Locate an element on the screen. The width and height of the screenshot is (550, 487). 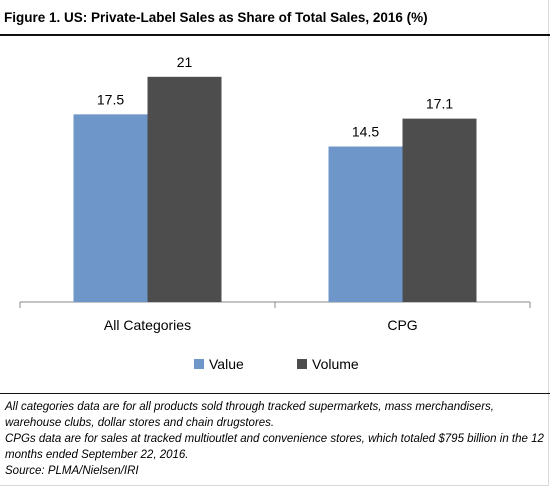
data-label: 14.5 is located at coordinates (365, 132).